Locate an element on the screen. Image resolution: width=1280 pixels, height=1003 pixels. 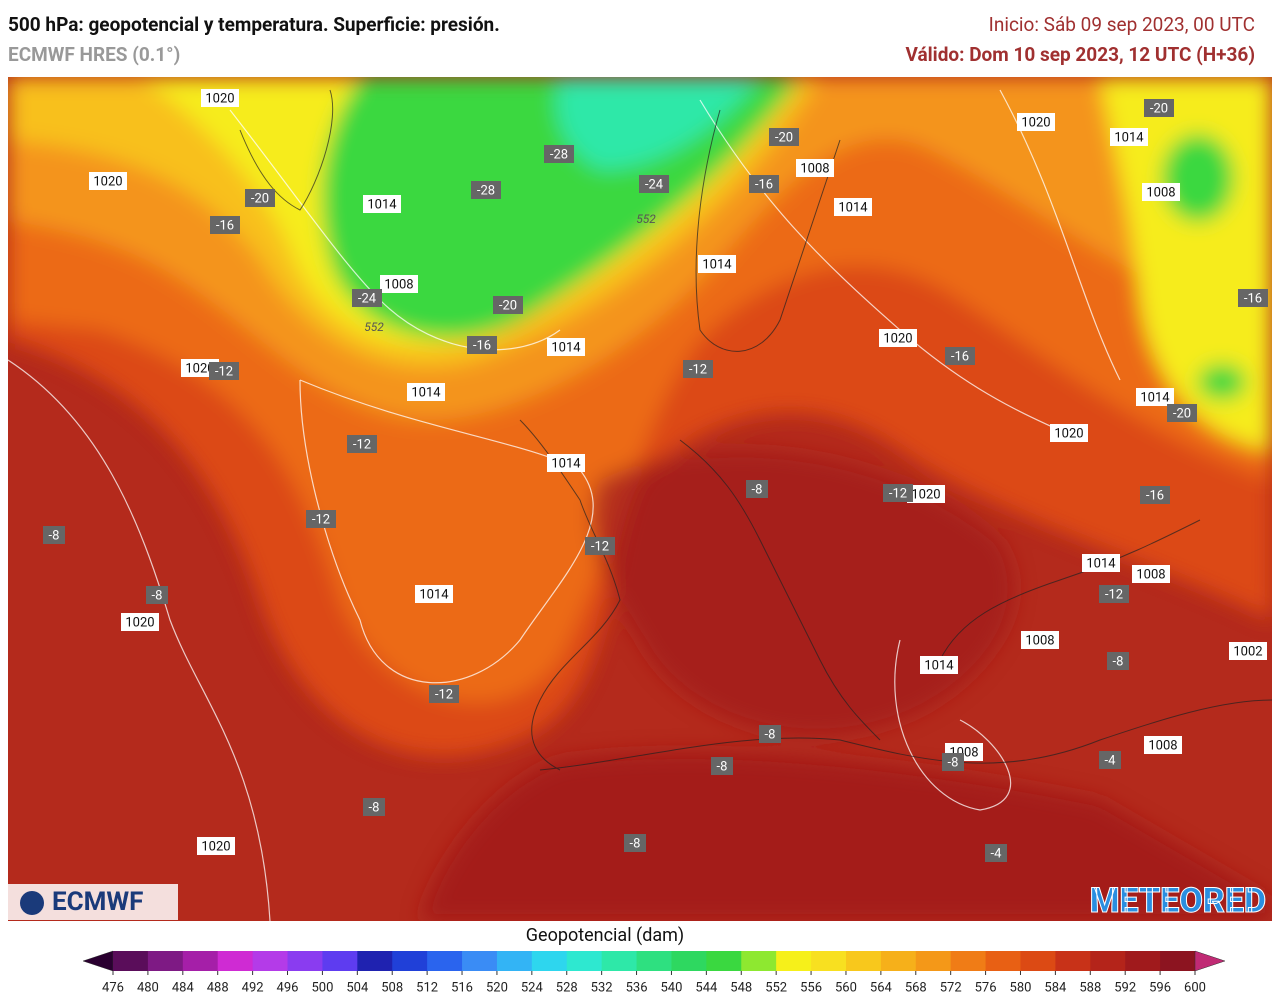
colorbar-tick-label: 488 is located at coordinates (218, 987).